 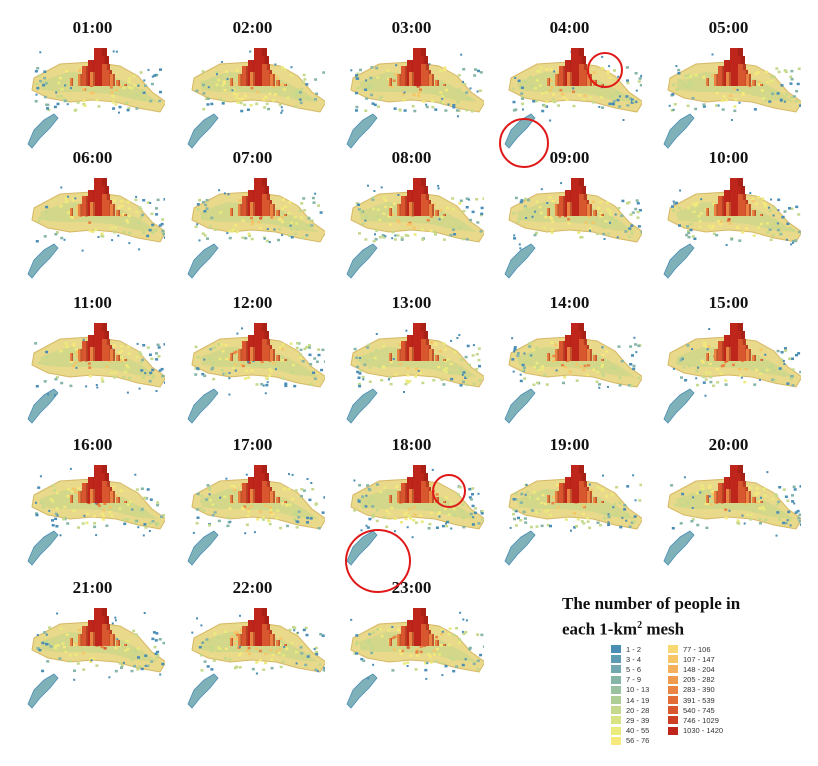 What do you see at coordinates (728, 444) in the screenshot?
I see `time-label: 20:00` at bounding box center [728, 444].